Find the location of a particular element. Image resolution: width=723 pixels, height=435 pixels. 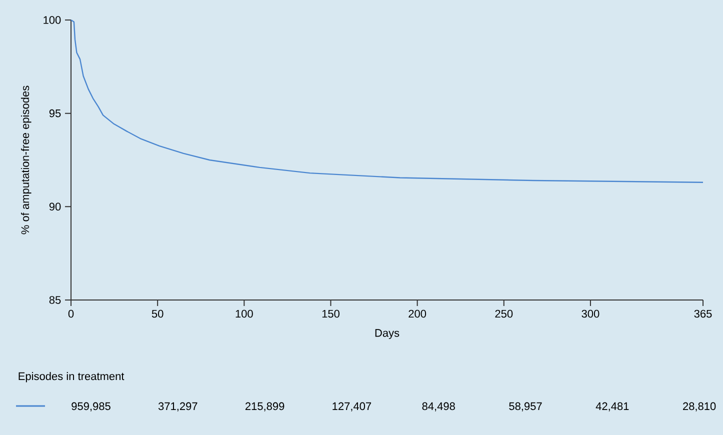

text: 127,407 is located at coordinates (352, 407).